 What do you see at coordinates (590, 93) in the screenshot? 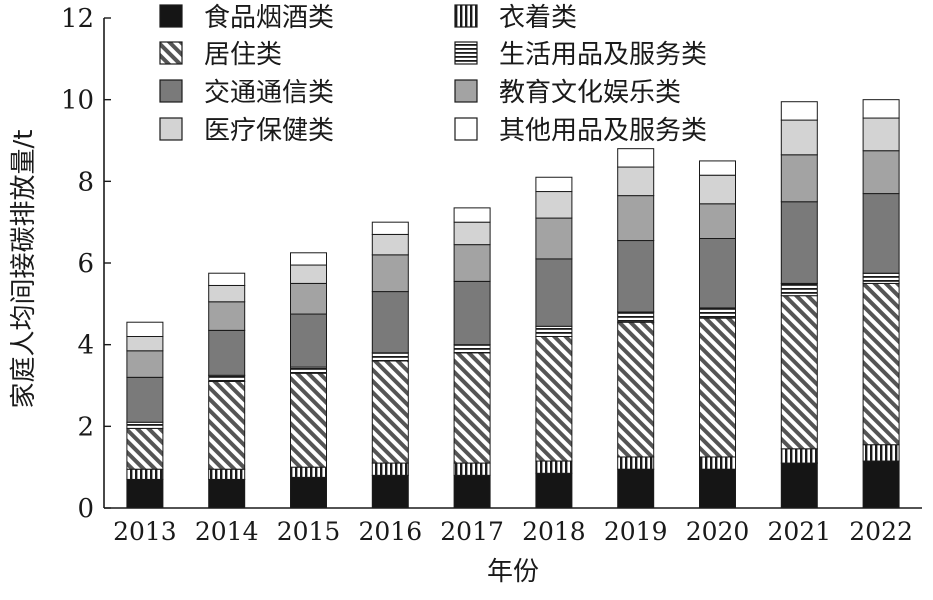
I see `legend-label-6: 教育文化娱乐类` at bounding box center [590, 93].